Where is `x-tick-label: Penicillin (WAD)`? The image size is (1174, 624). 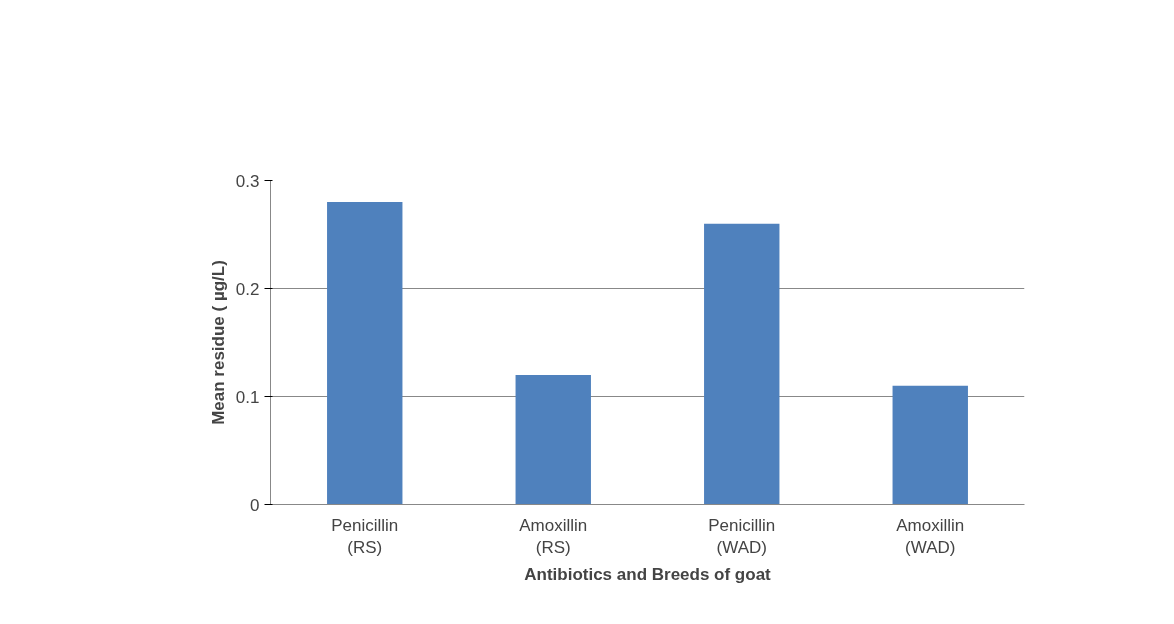 x-tick-label: Penicillin (WAD) is located at coordinates (742, 536).